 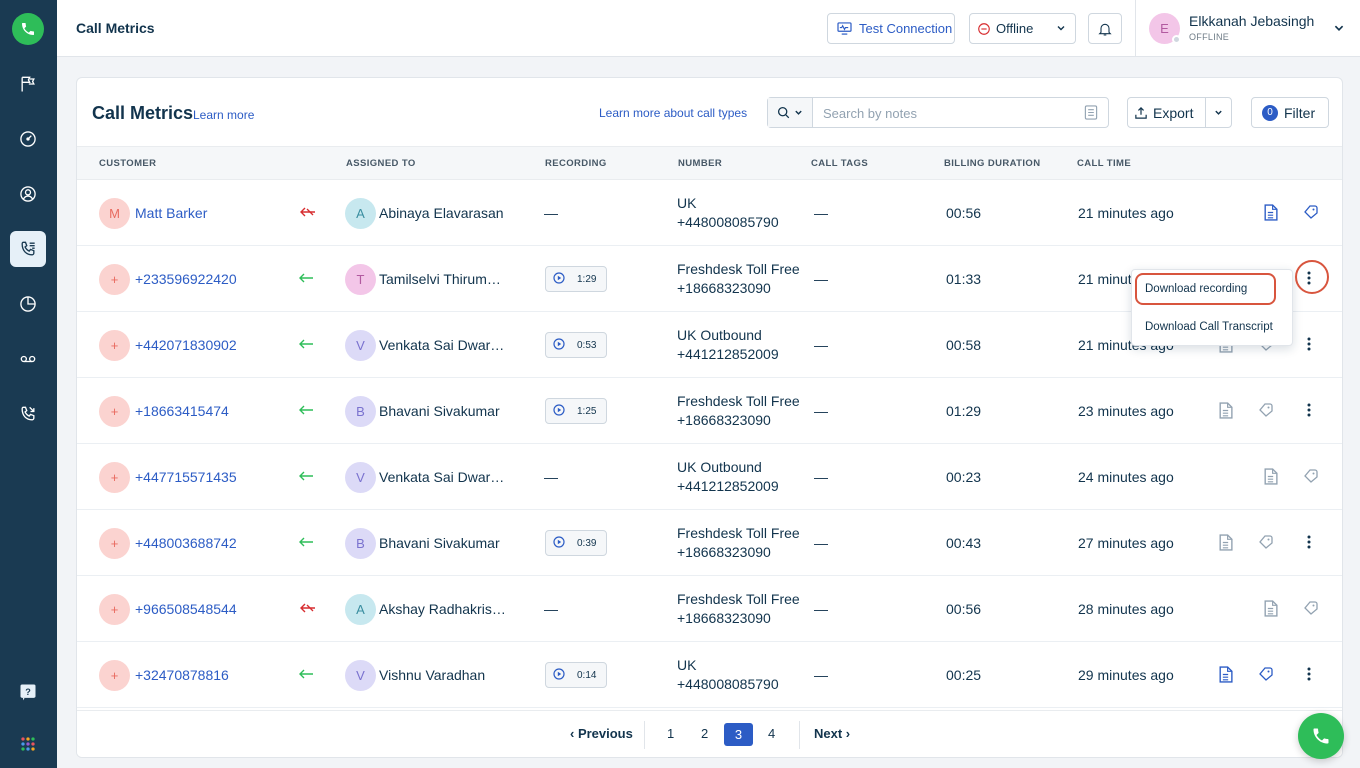 What do you see at coordinates (790, 112) in the screenshot?
I see `search-scope-button` at bounding box center [790, 112].